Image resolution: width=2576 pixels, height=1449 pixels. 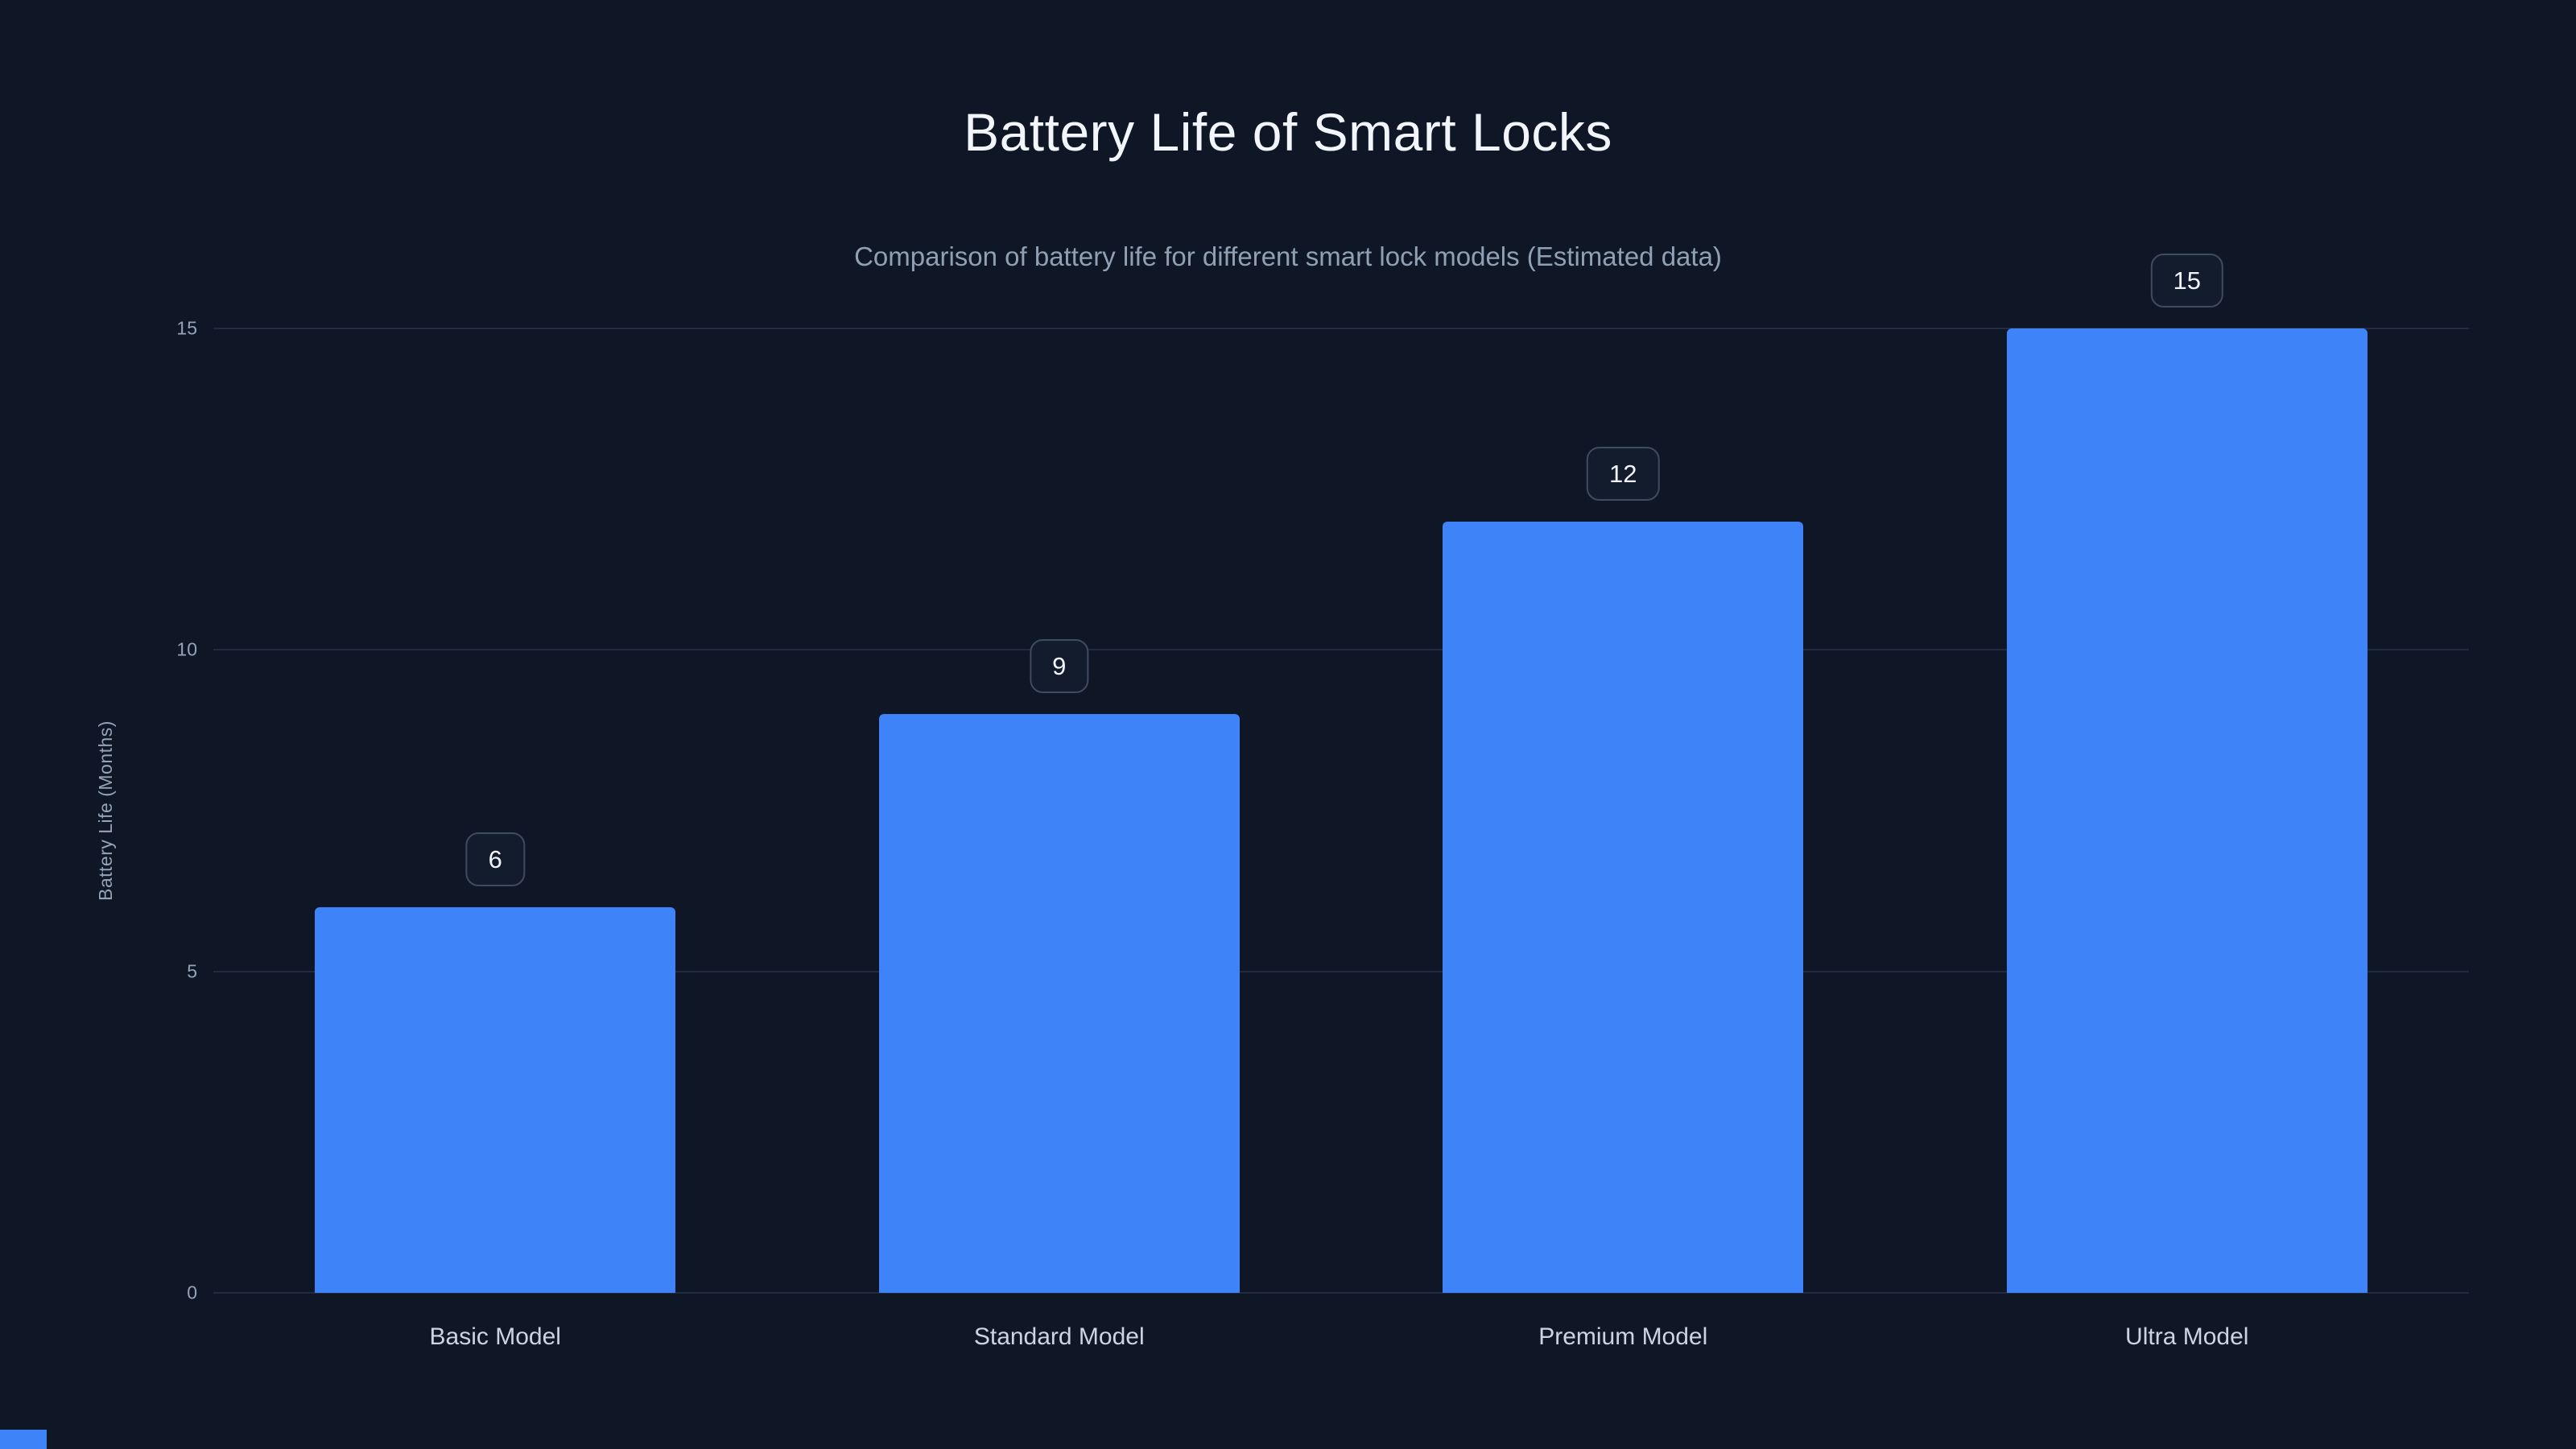 What do you see at coordinates (1623, 907) in the screenshot?
I see `bar-premium-model` at bounding box center [1623, 907].